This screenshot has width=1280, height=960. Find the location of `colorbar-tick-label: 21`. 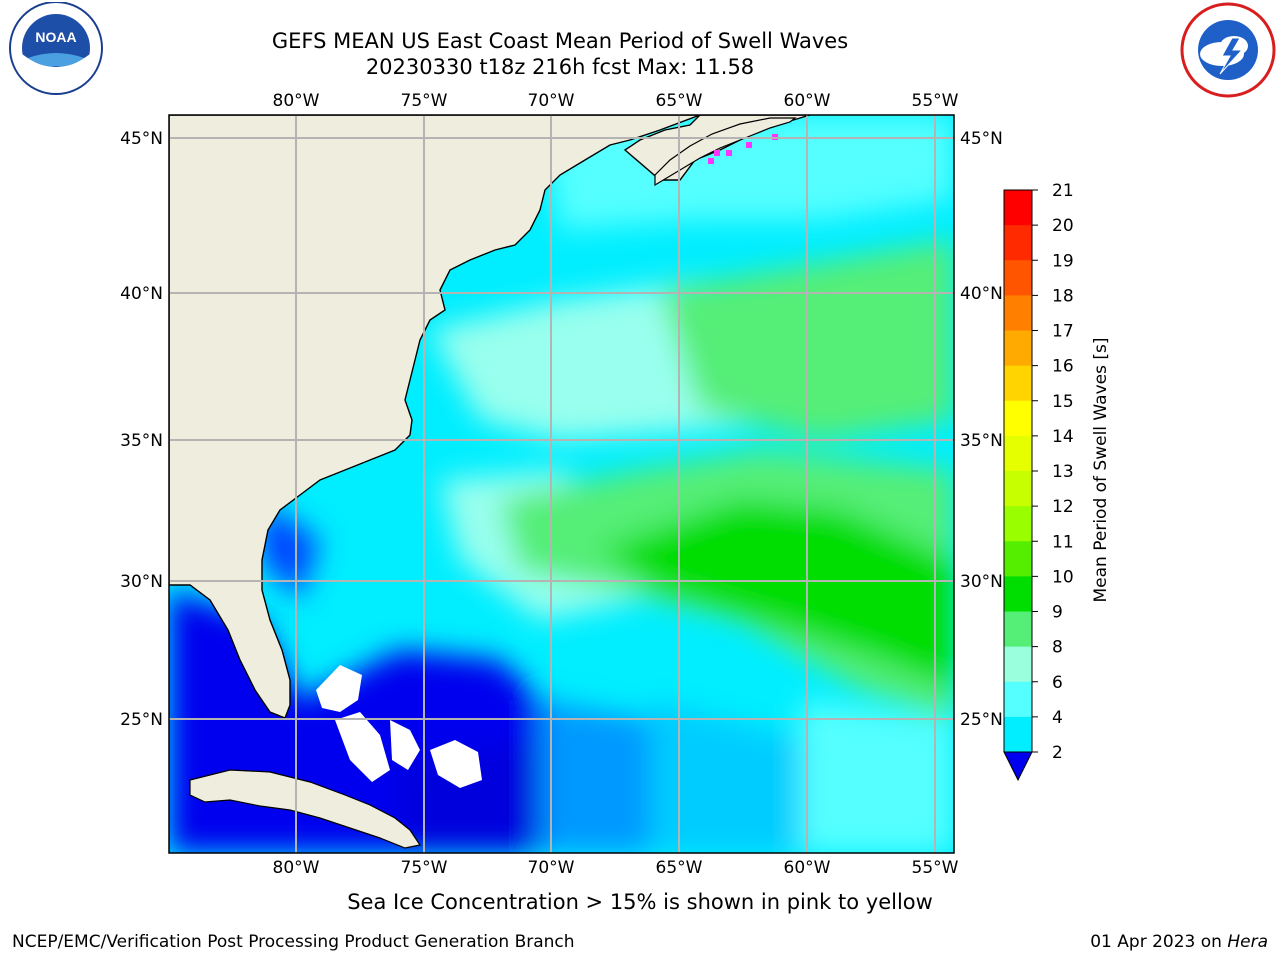

colorbar-tick-label: 21 is located at coordinates (1063, 191).